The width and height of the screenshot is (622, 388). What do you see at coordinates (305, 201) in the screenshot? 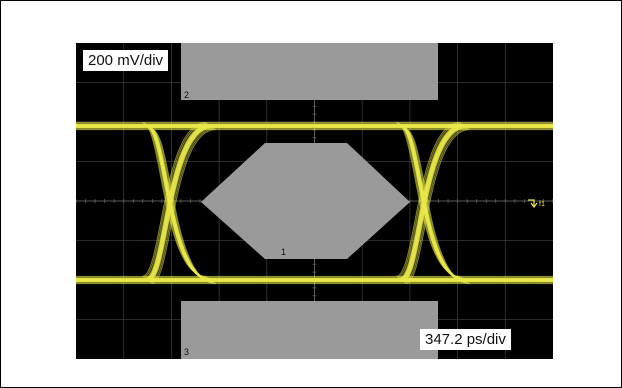
I see `mask-region-center` at bounding box center [305, 201].